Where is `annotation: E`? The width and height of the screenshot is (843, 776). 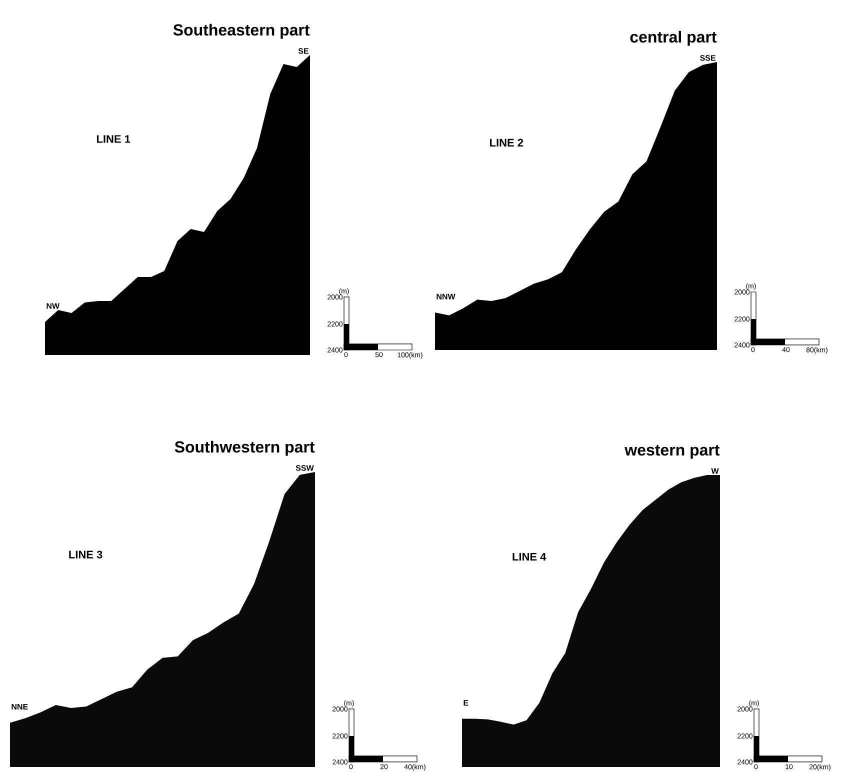
annotation: E is located at coordinates (466, 703).